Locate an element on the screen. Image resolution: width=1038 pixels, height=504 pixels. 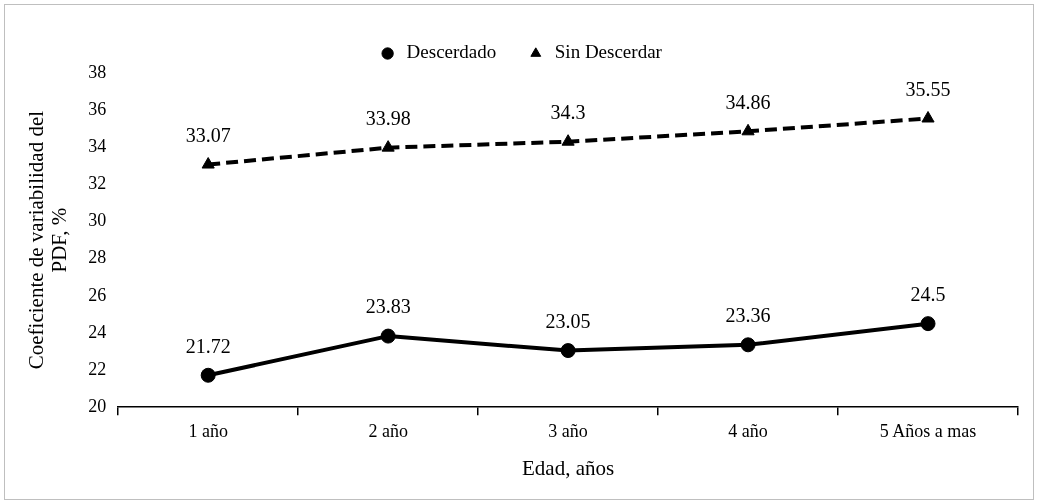
data-label: 24.5 is located at coordinates (928, 293).